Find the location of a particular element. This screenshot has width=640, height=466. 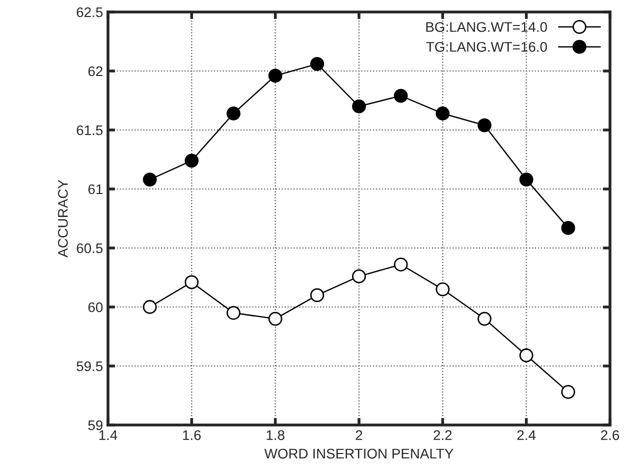

x-tick-label: 1.6 is located at coordinates (192, 435).